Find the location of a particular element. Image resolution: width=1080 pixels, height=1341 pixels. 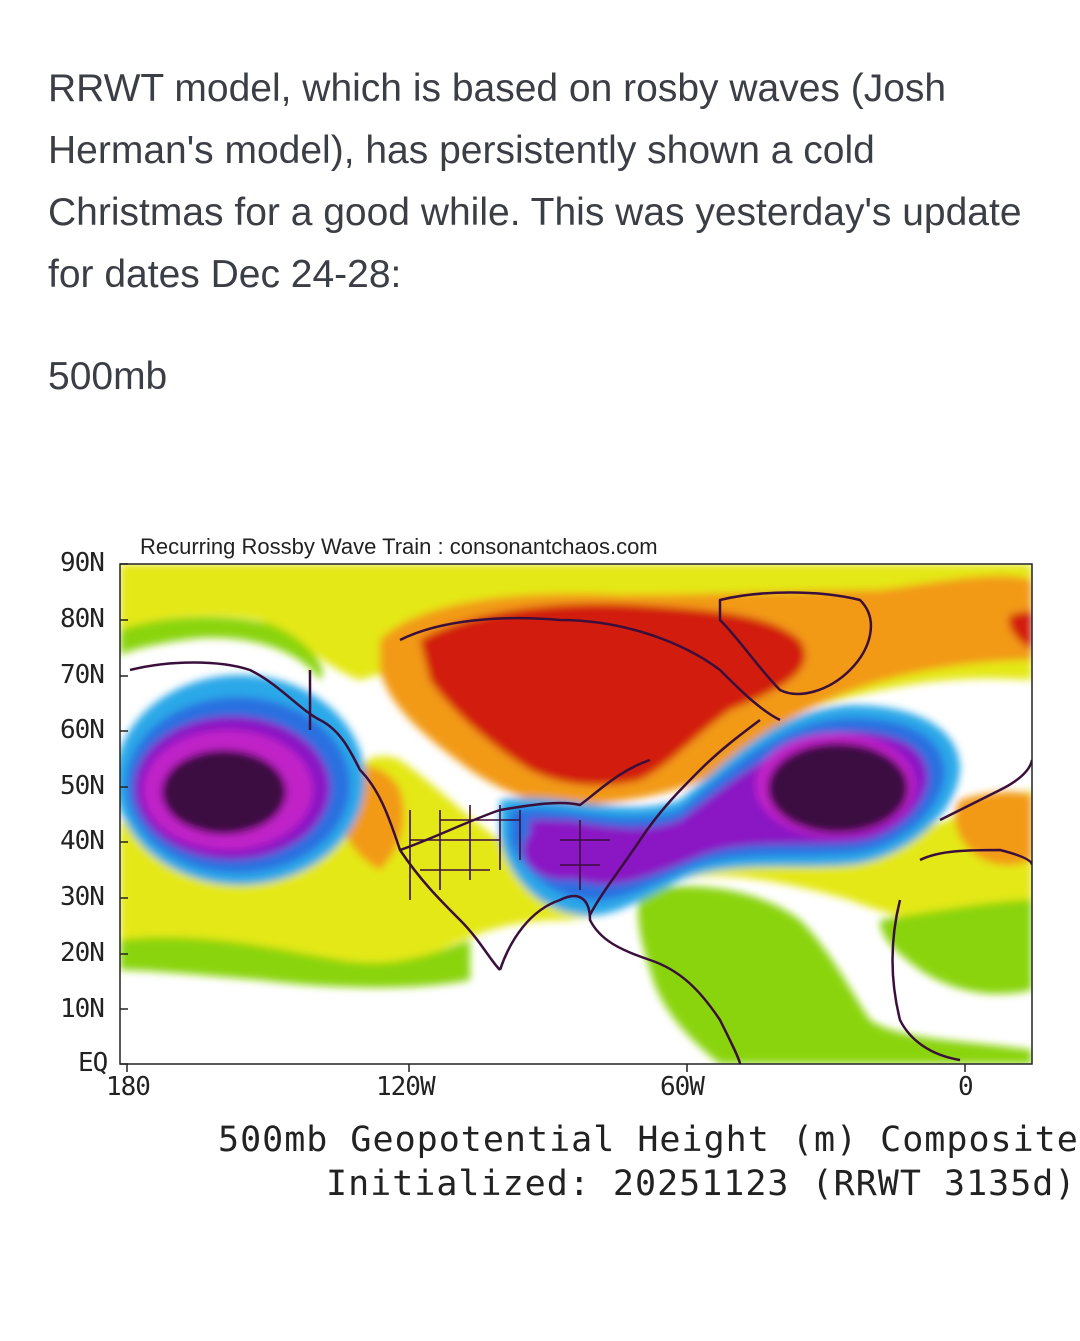

us-canada-border is located at coordinates (525, 805).